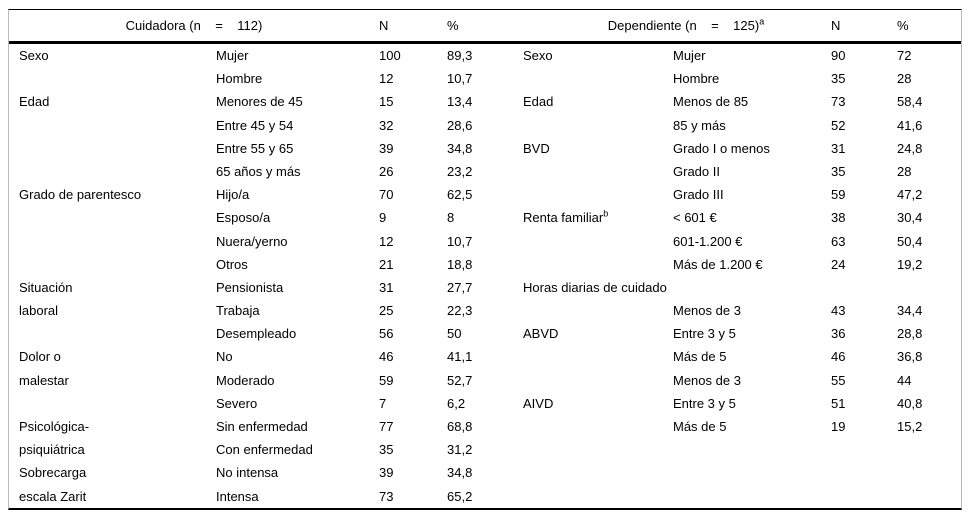 The height and width of the screenshot is (522, 972). What do you see at coordinates (904, 380) in the screenshot?
I see `right-pct-cell: 44` at bounding box center [904, 380].